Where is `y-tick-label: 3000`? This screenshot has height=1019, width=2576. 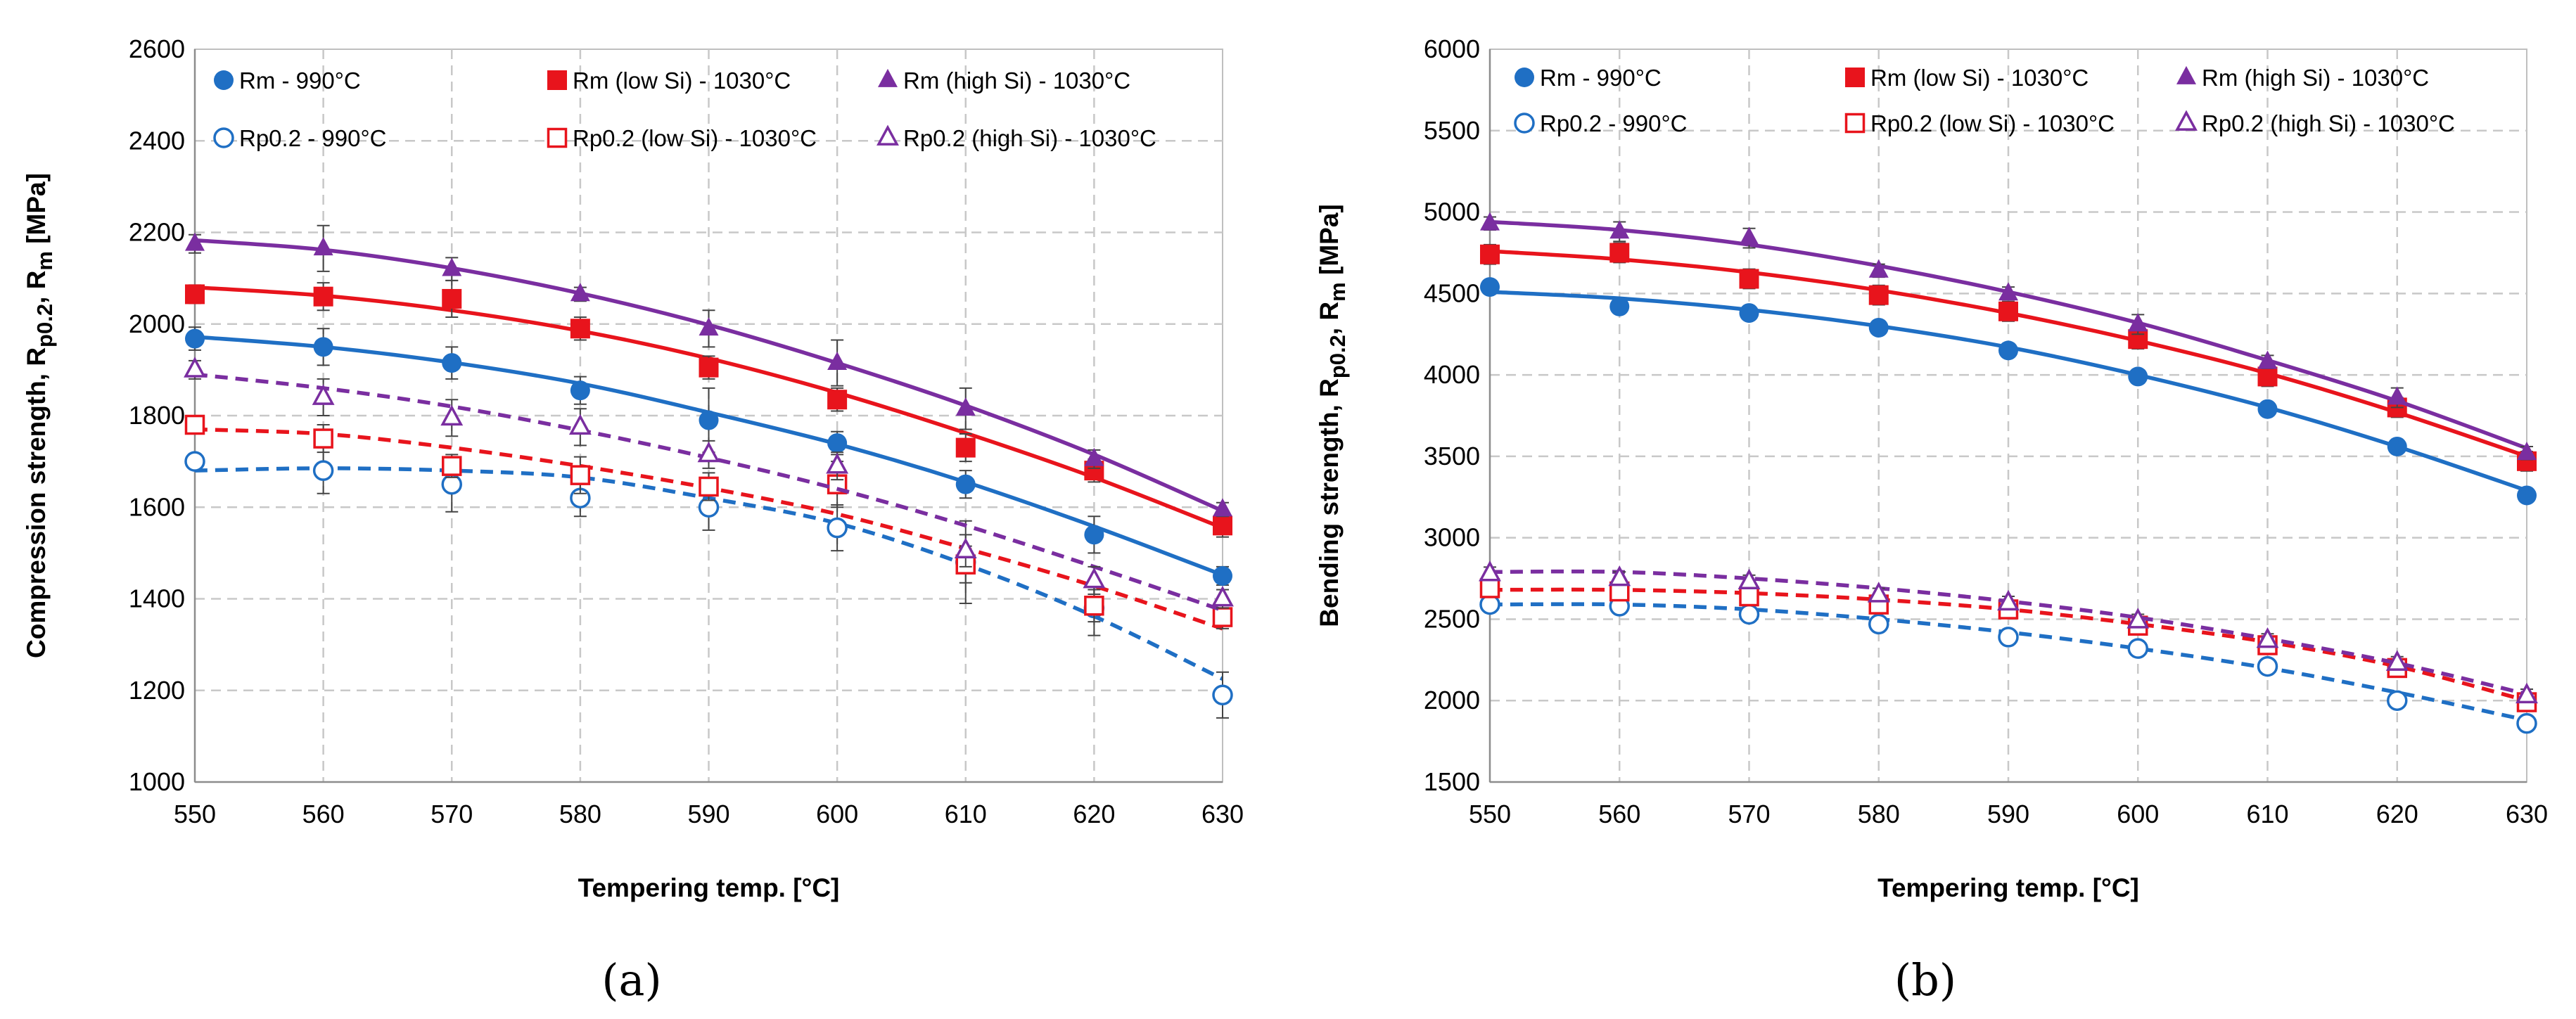 y-tick-label: 3000 is located at coordinates (1452, 537).